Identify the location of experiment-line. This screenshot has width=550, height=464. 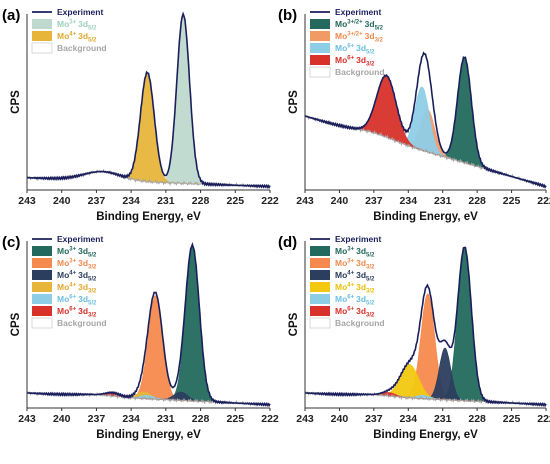
(425, 120).